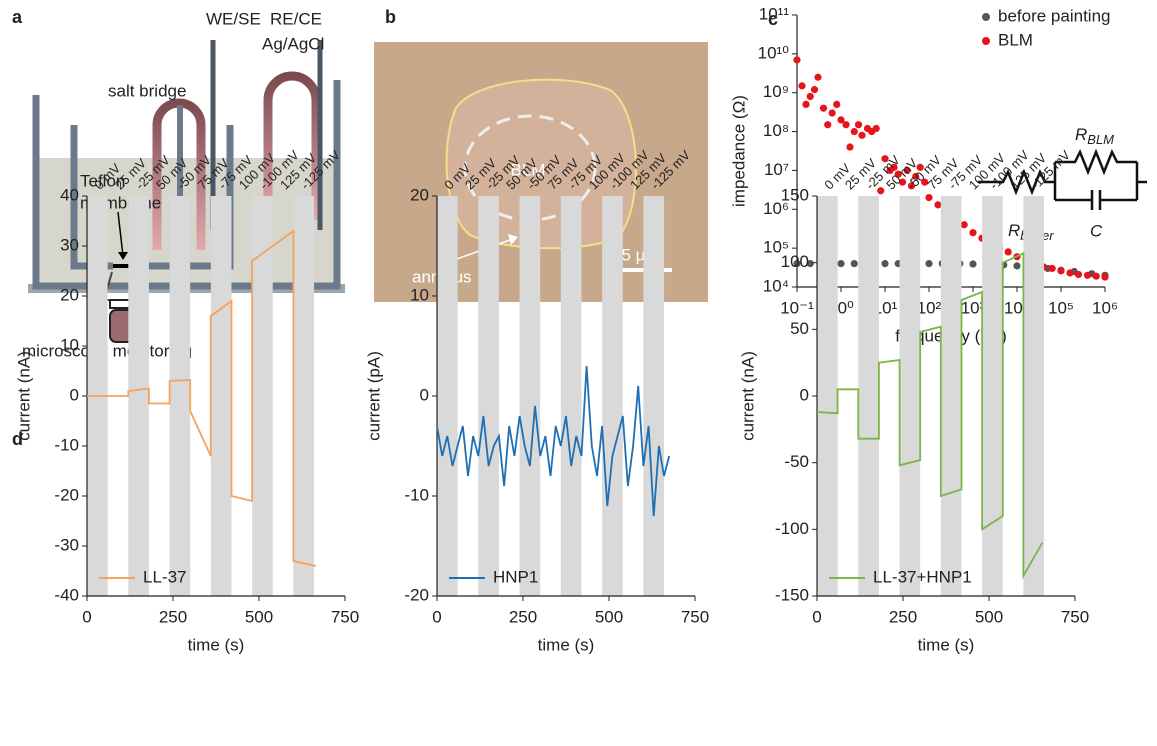 This screenshot has height=746, width=1157. Describe the element at coordinates (929, 307) in the screenshot. I see `x-tick-label: 10²` at that location.